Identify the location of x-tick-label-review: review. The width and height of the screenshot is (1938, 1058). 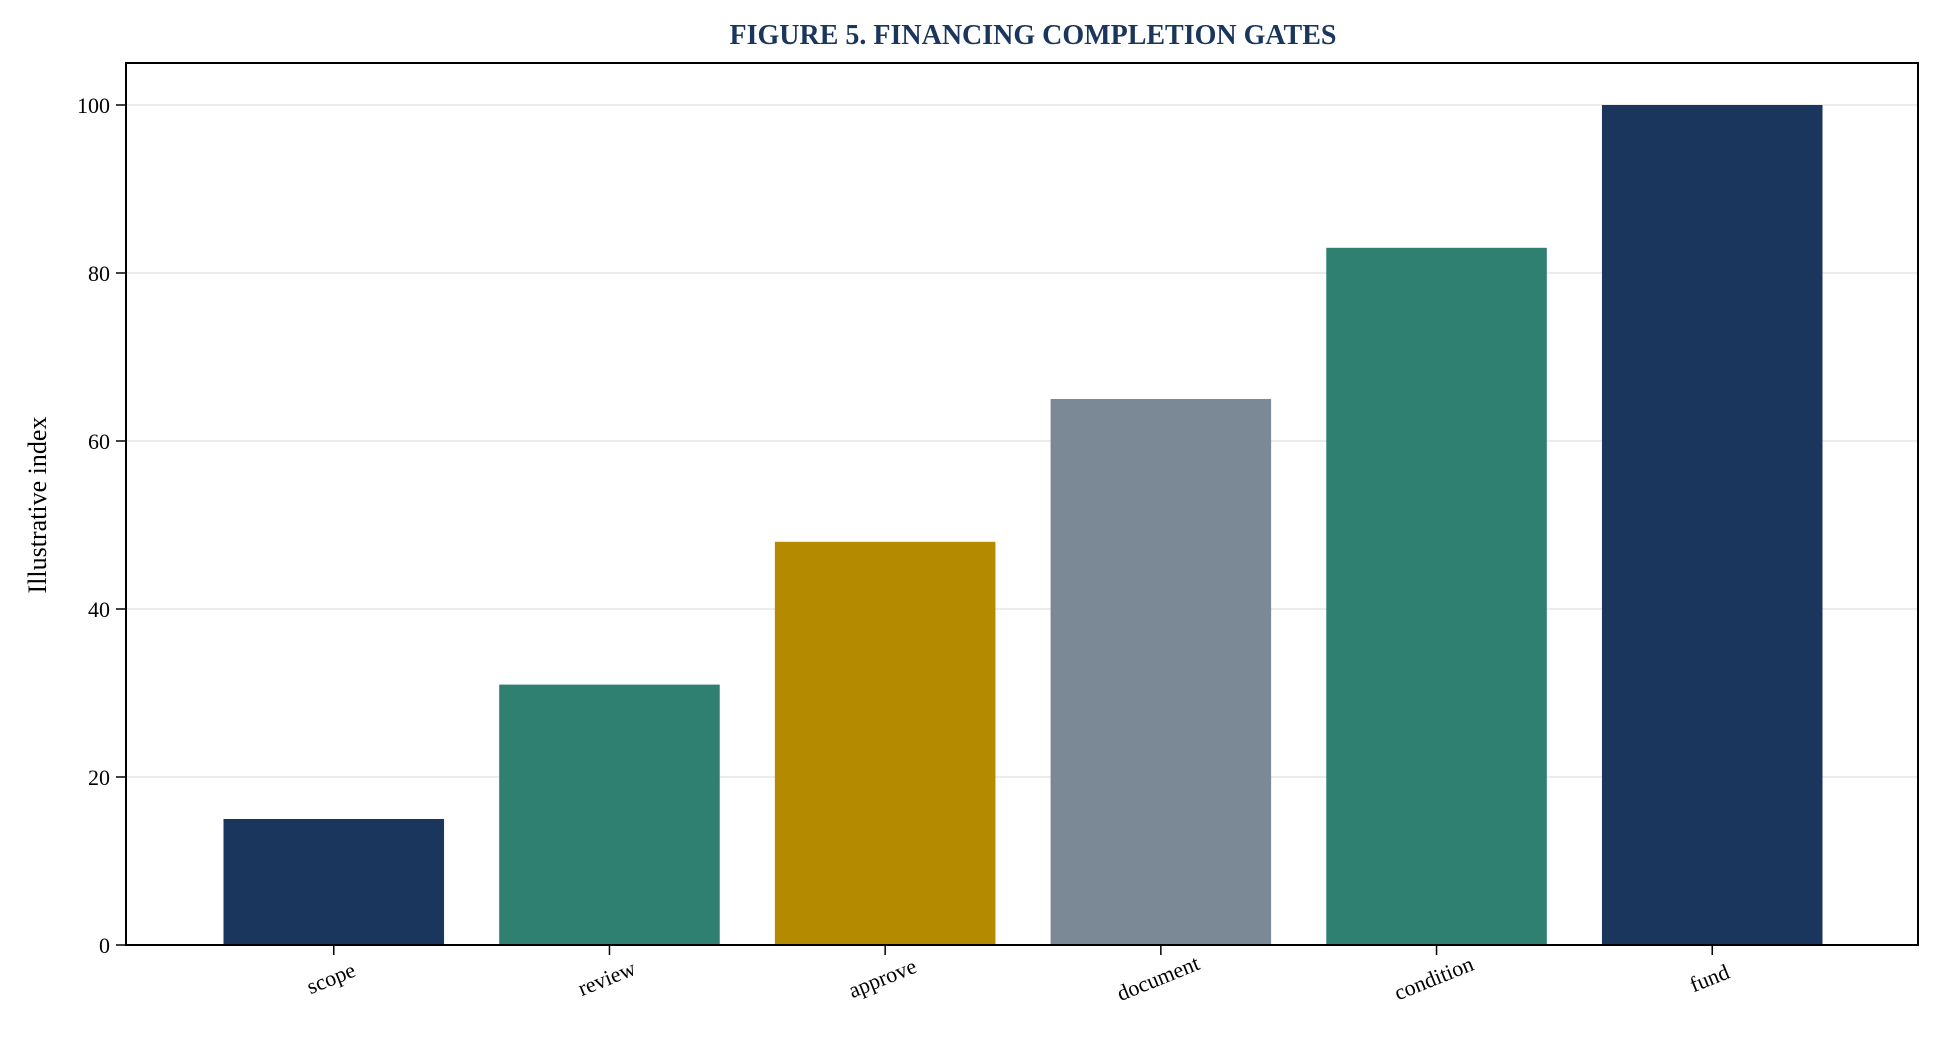
(606, 978).